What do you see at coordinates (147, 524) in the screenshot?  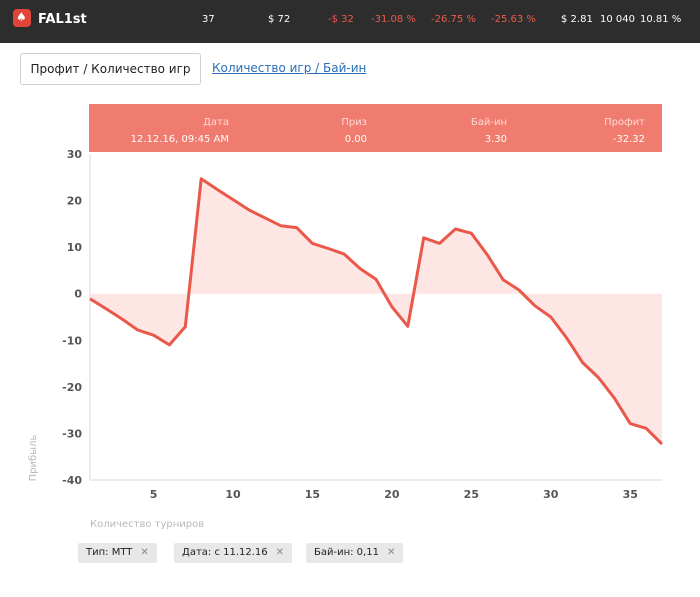 I see `x-axis-title: Количество турниров` at bounding box center [147, 524].